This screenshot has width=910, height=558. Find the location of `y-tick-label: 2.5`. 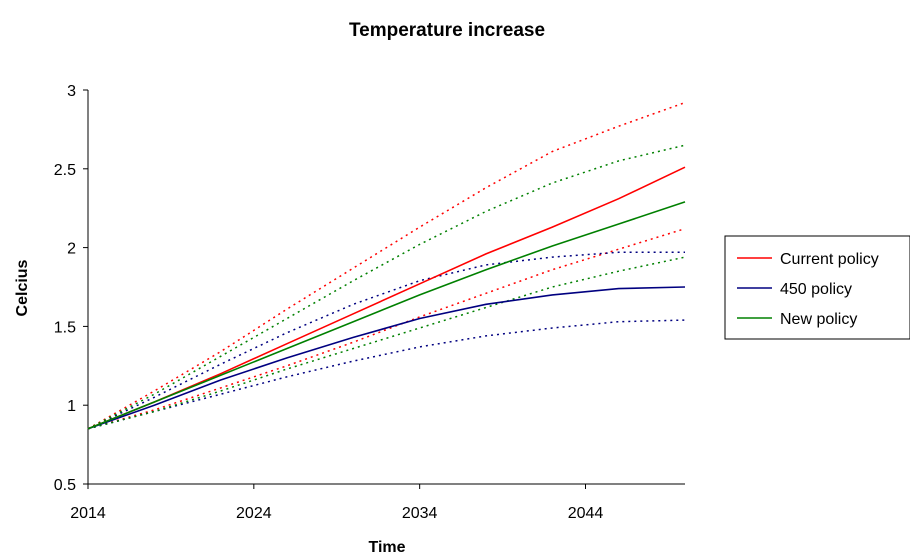

y-tick-label: 2.5 is located at coordinates (65, 170).